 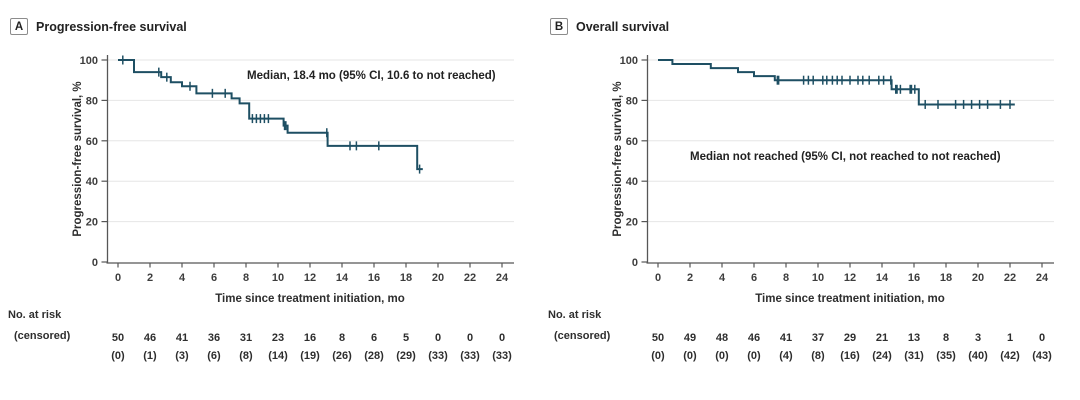 I want to click on panel-title: Overall survival, so click(x=623, y=26).